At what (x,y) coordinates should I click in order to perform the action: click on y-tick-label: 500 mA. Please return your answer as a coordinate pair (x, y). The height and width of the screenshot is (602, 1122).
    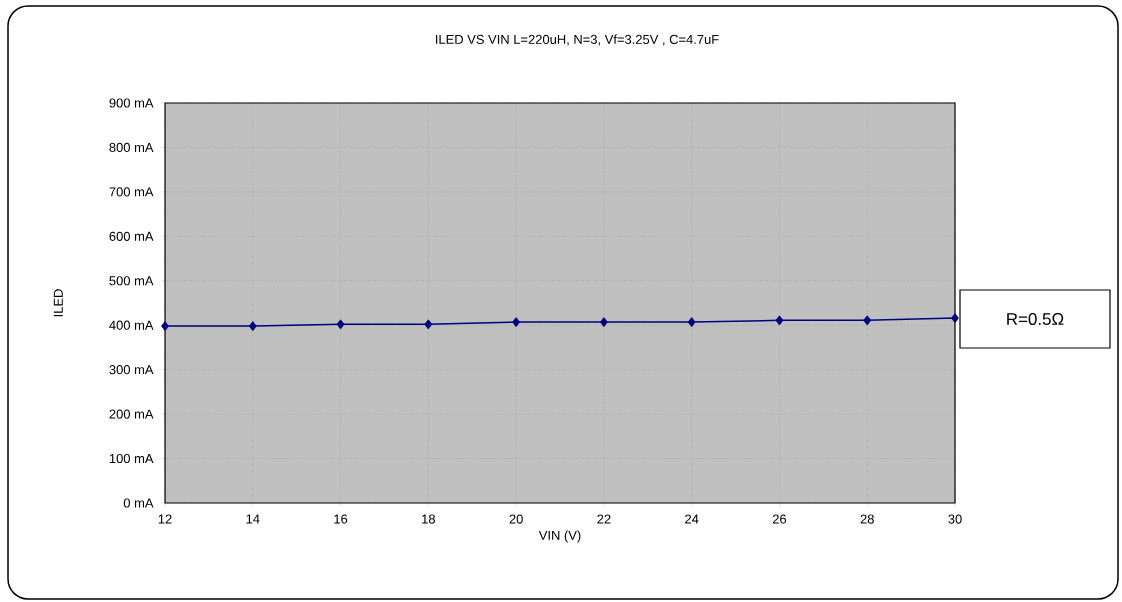
    Looking at the image, I should click on (131, 281).